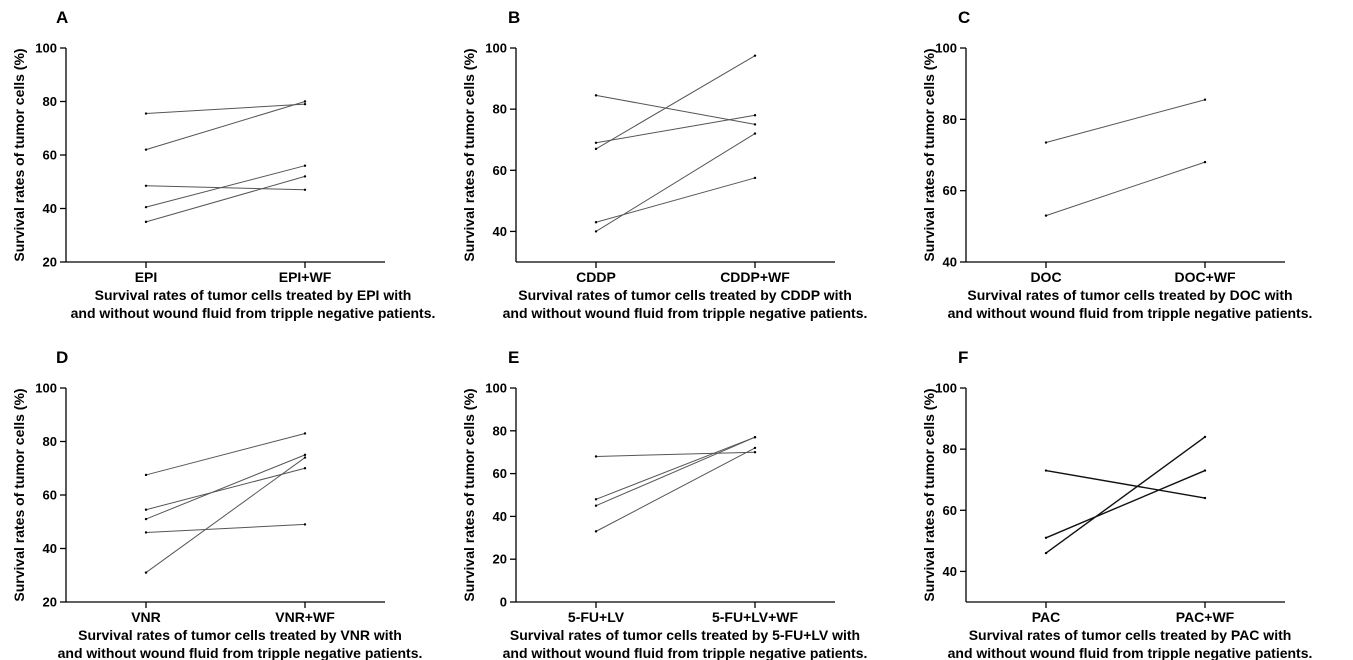  What do you see at coordinates (146, 277) in the screenshot?
I see `x-tick-label: EPI` at bounding box center [146, 277].